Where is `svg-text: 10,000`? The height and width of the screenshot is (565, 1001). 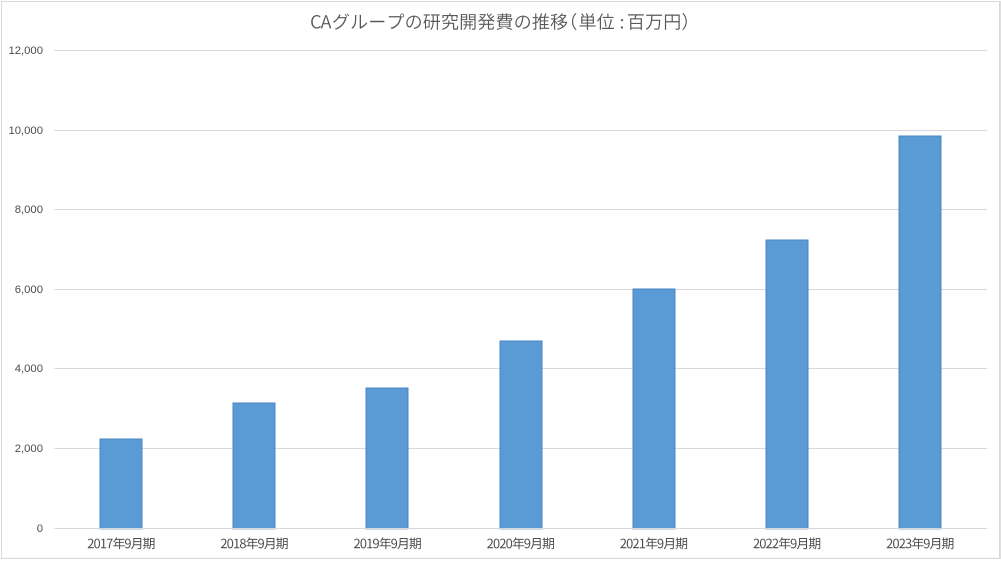 svg-text: 10,000 is located at coordinates (25, 131).